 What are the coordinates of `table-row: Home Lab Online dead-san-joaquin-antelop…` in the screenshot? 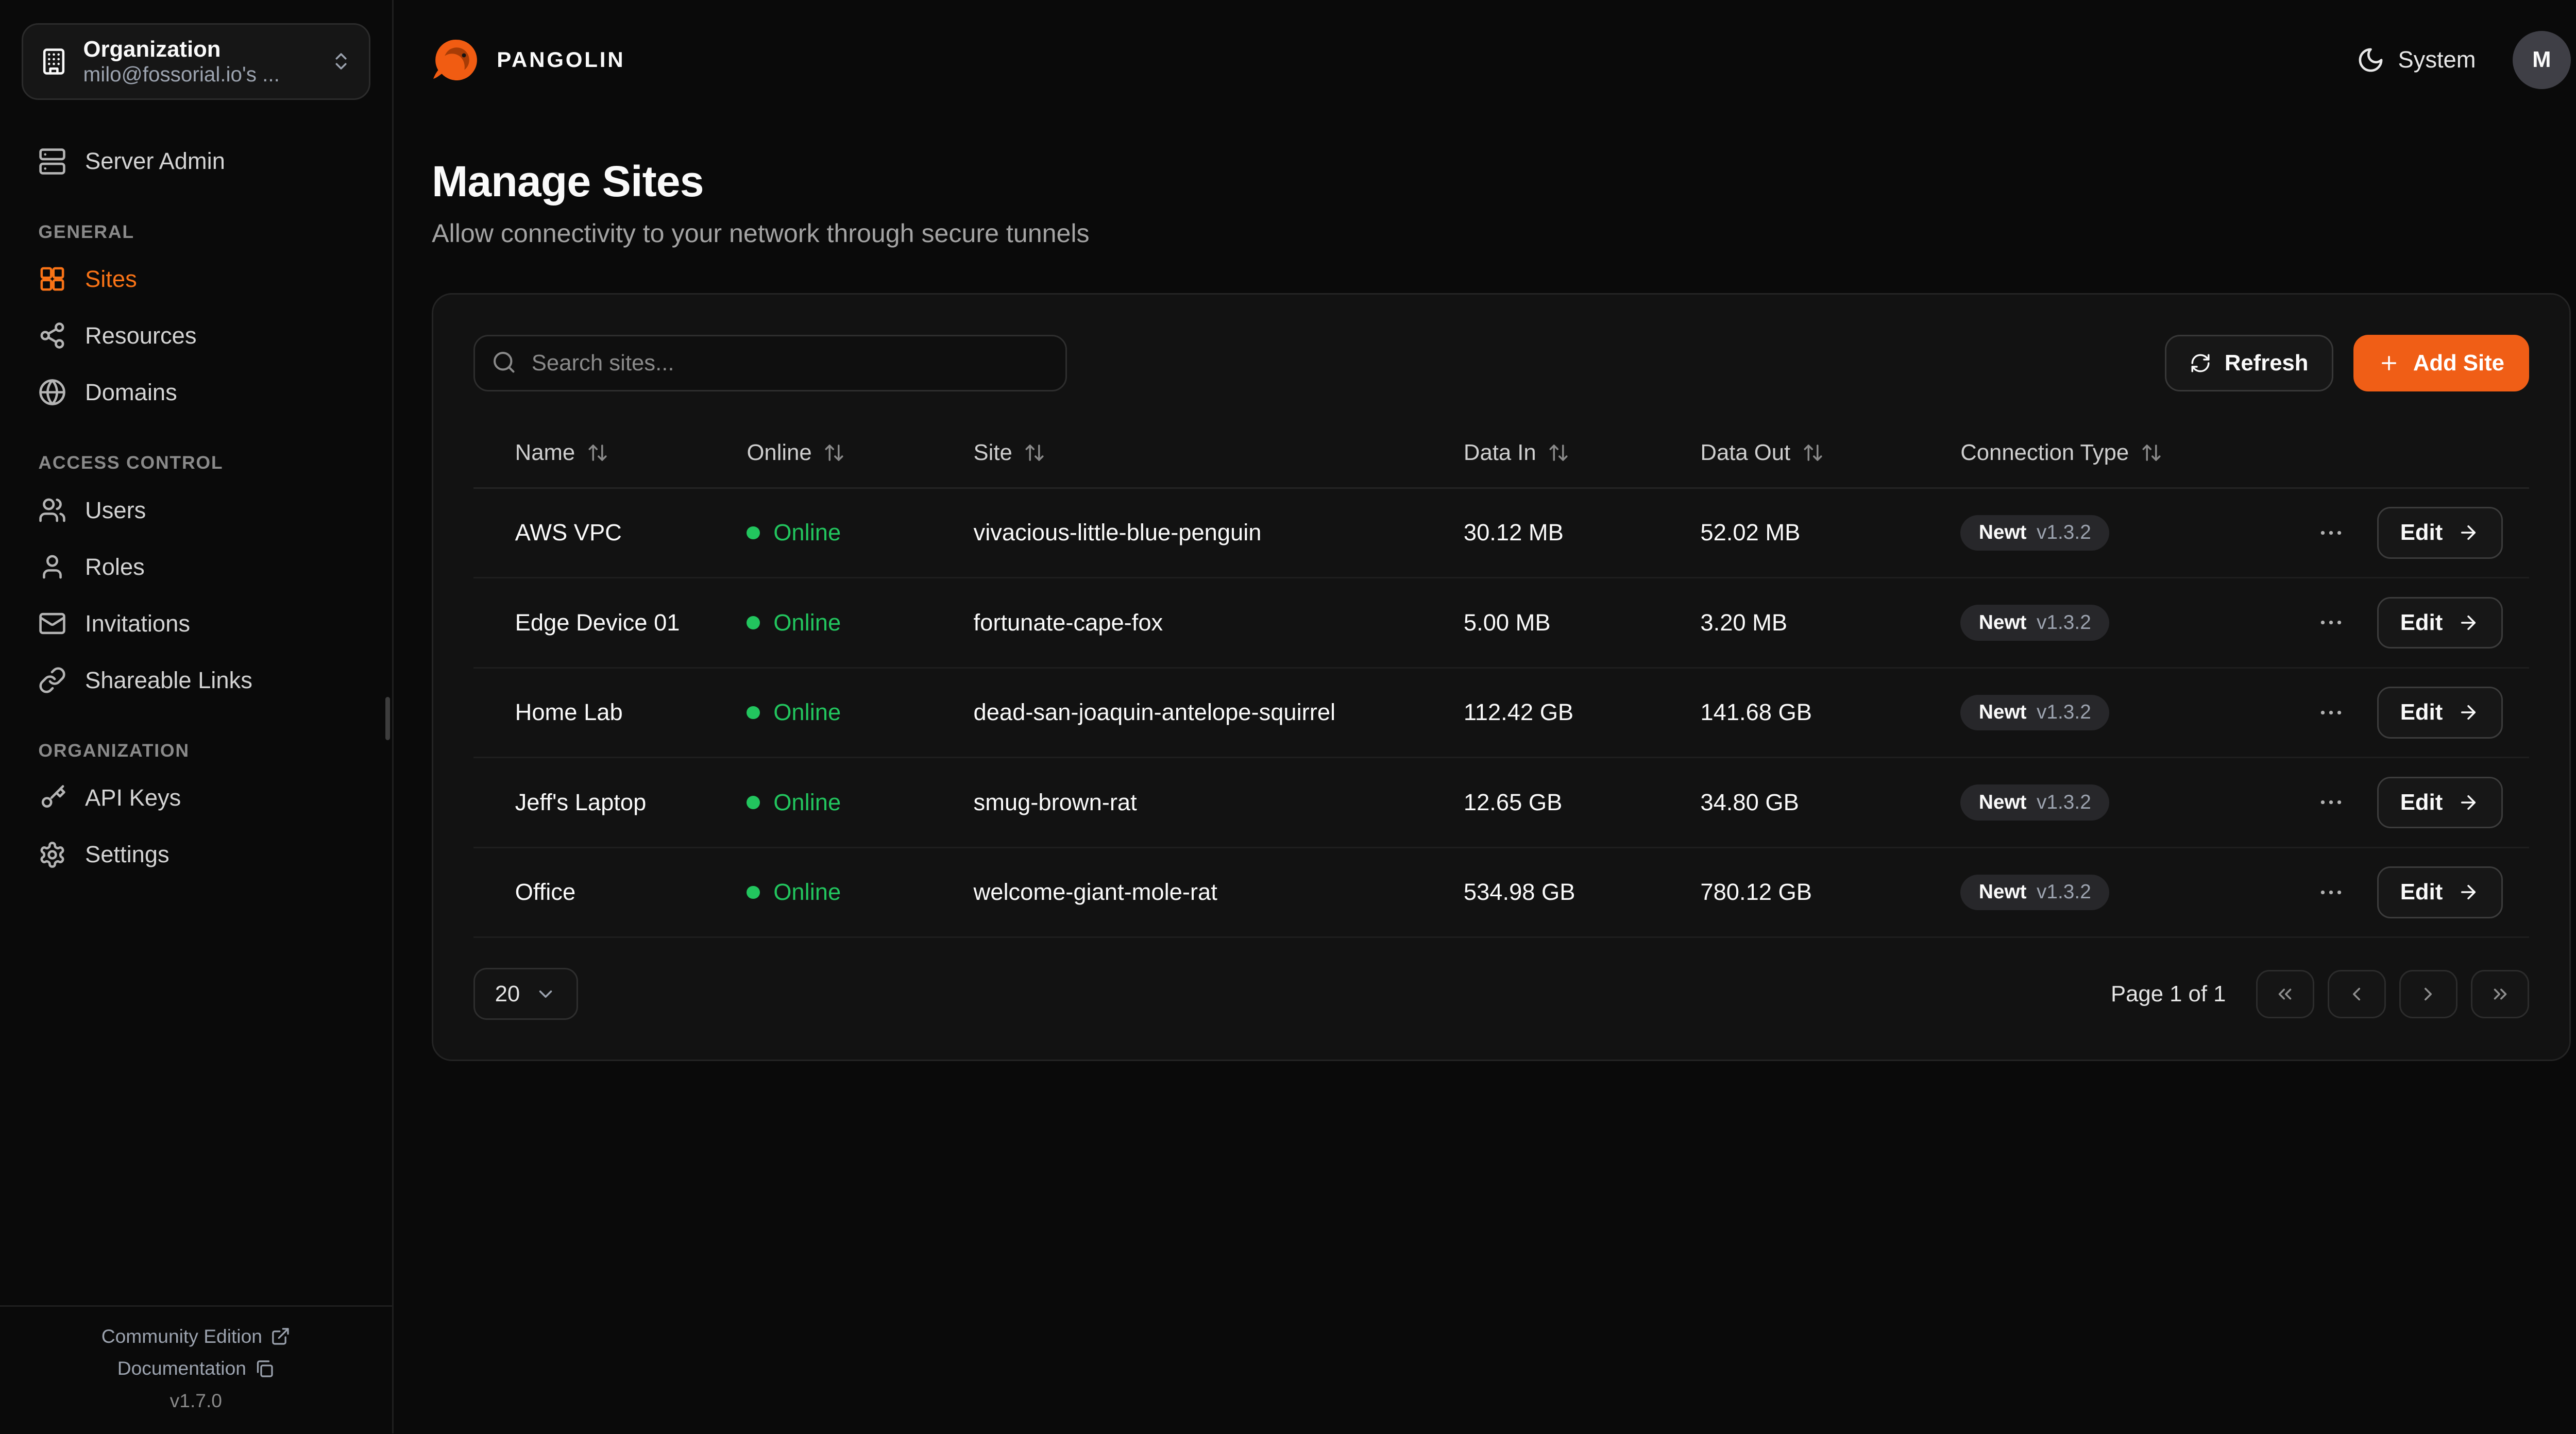 It's located at (1501, 713).